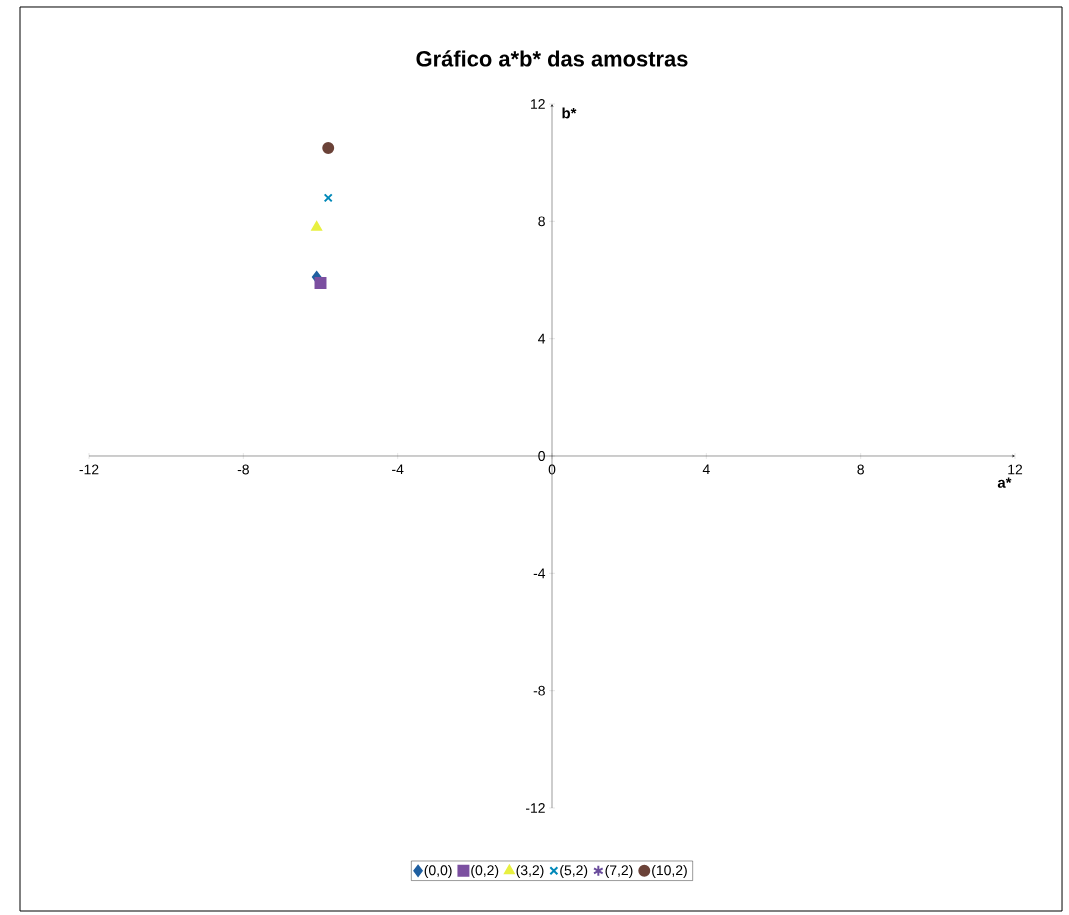 This screenshot has height=915, width=1069. I want to click on x-tick-label: 12, so click(1015, 469).